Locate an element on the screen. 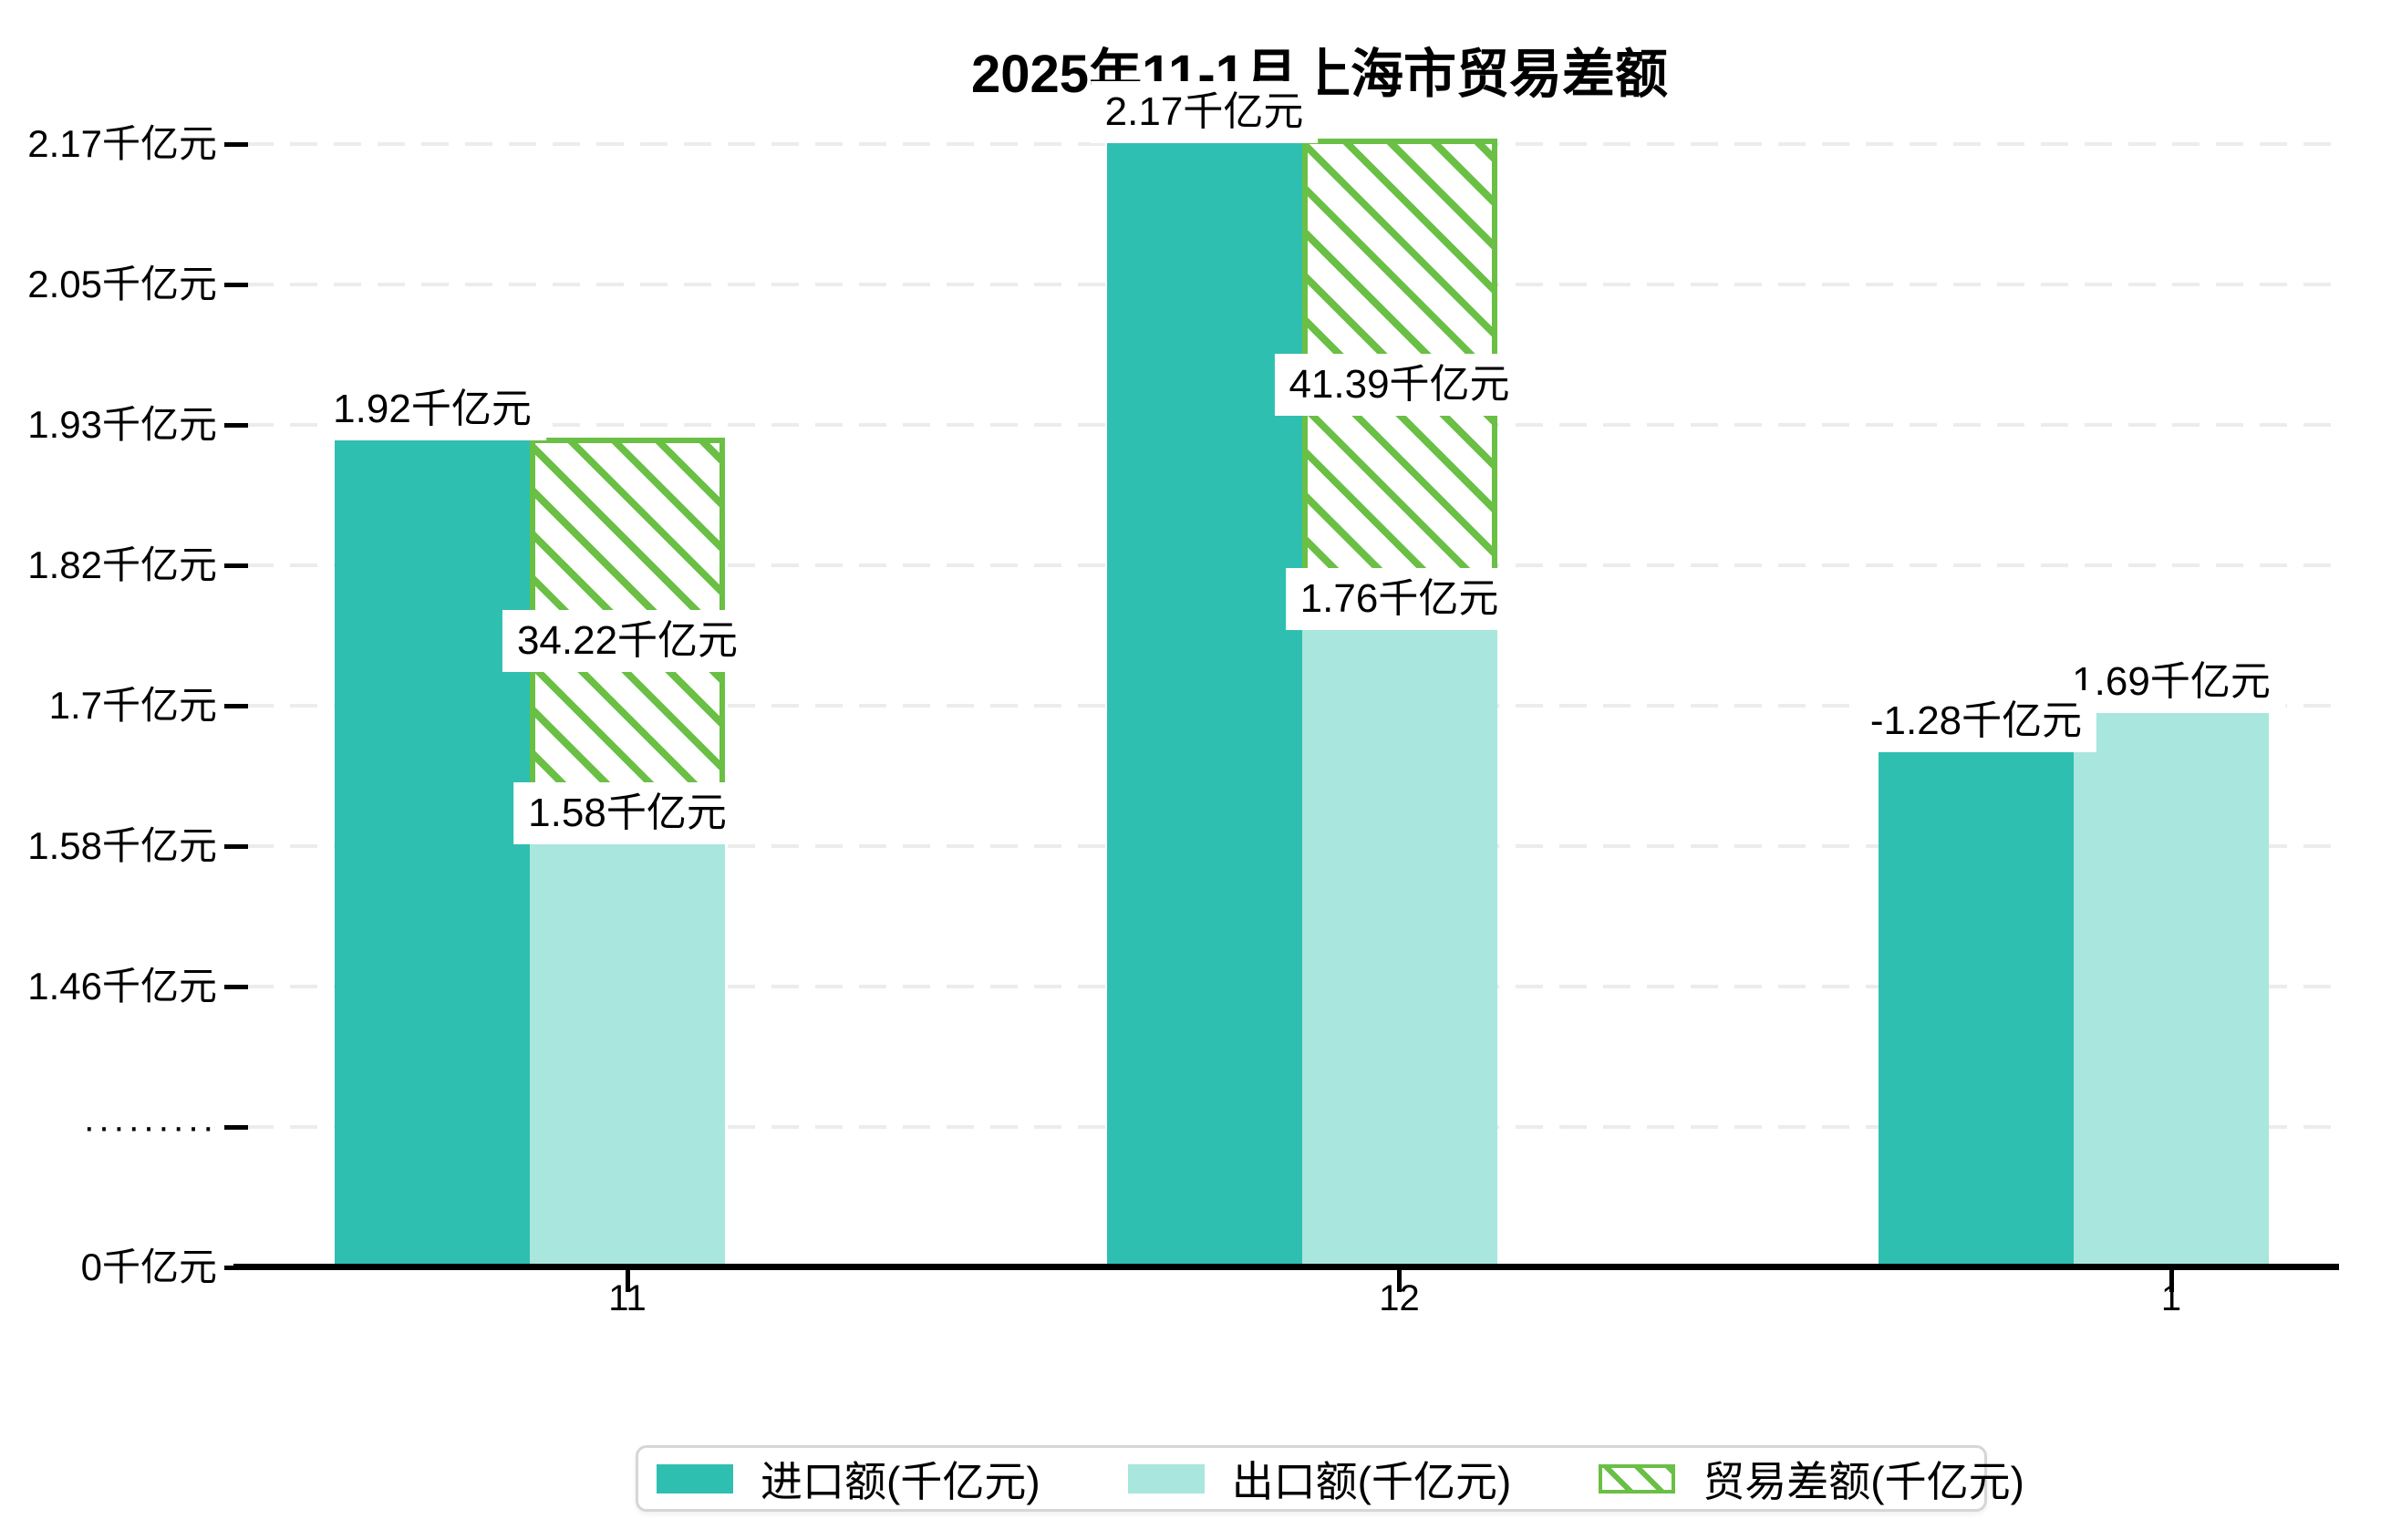  legend-item-import: 进口额(千亿元) is located at coordinates (848, 1479).